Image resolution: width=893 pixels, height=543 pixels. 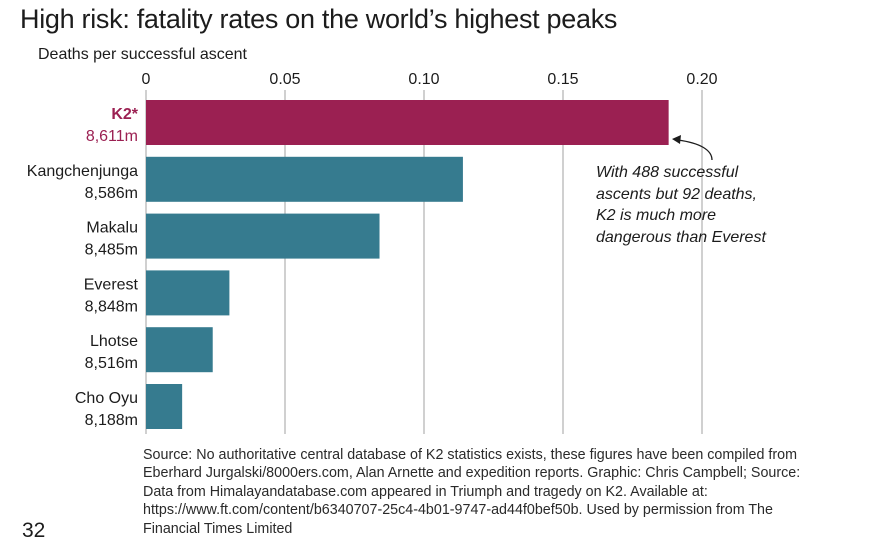 What do you see at coordinates (111, 420) in the screenshot?
I see `category-elevation: 8,188m` at bounding box center [111, 420].